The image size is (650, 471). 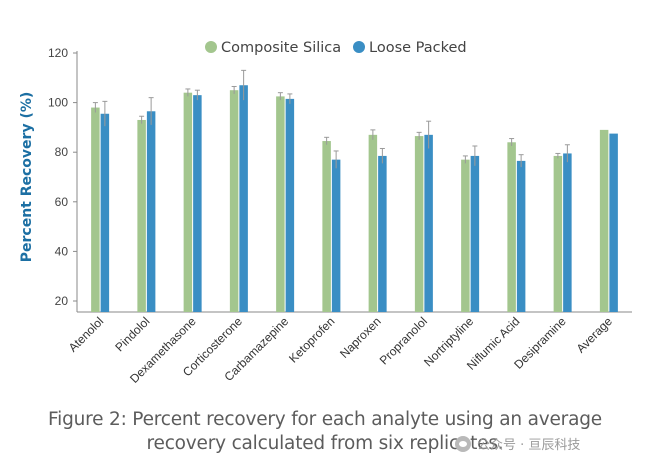 I want to click on y-tick-label: 80, so click(x=62, y=152).